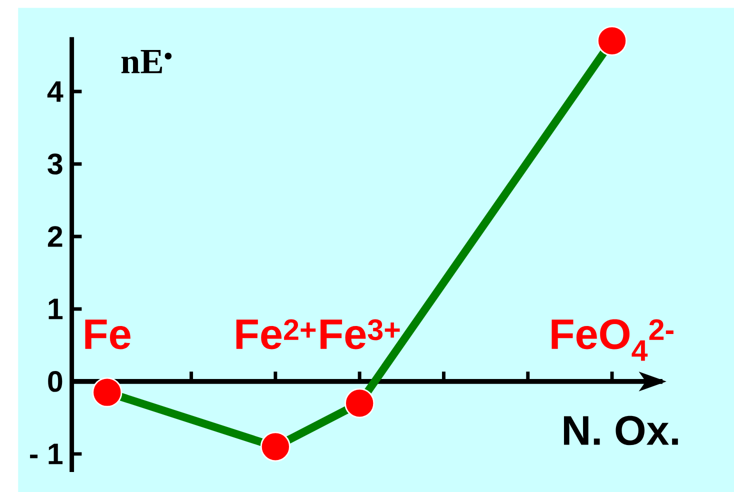 The height and width of the screenshot is (492, 734). I want to click on y-tick-label: 0, so click(55, 381).